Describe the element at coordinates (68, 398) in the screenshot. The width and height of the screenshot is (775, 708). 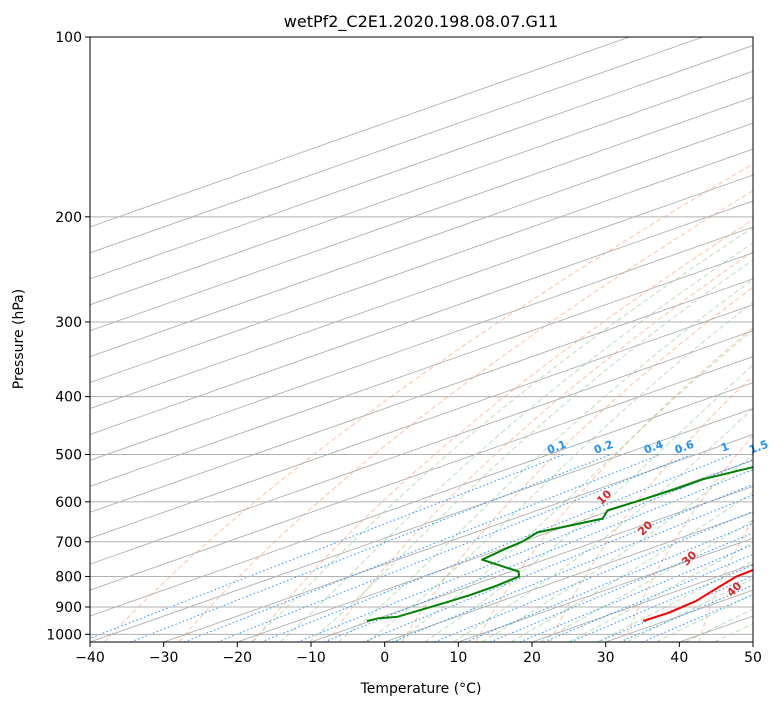
I see `y-tick-label: 400` at that location.